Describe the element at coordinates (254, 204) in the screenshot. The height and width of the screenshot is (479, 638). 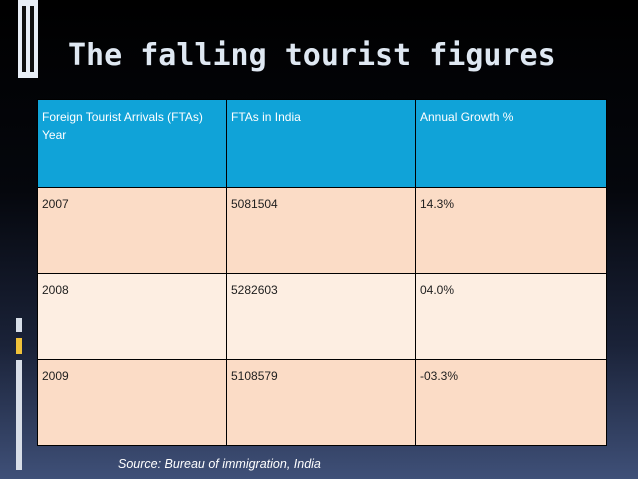
I see `cell-ftas-text: 5081504` at that location.